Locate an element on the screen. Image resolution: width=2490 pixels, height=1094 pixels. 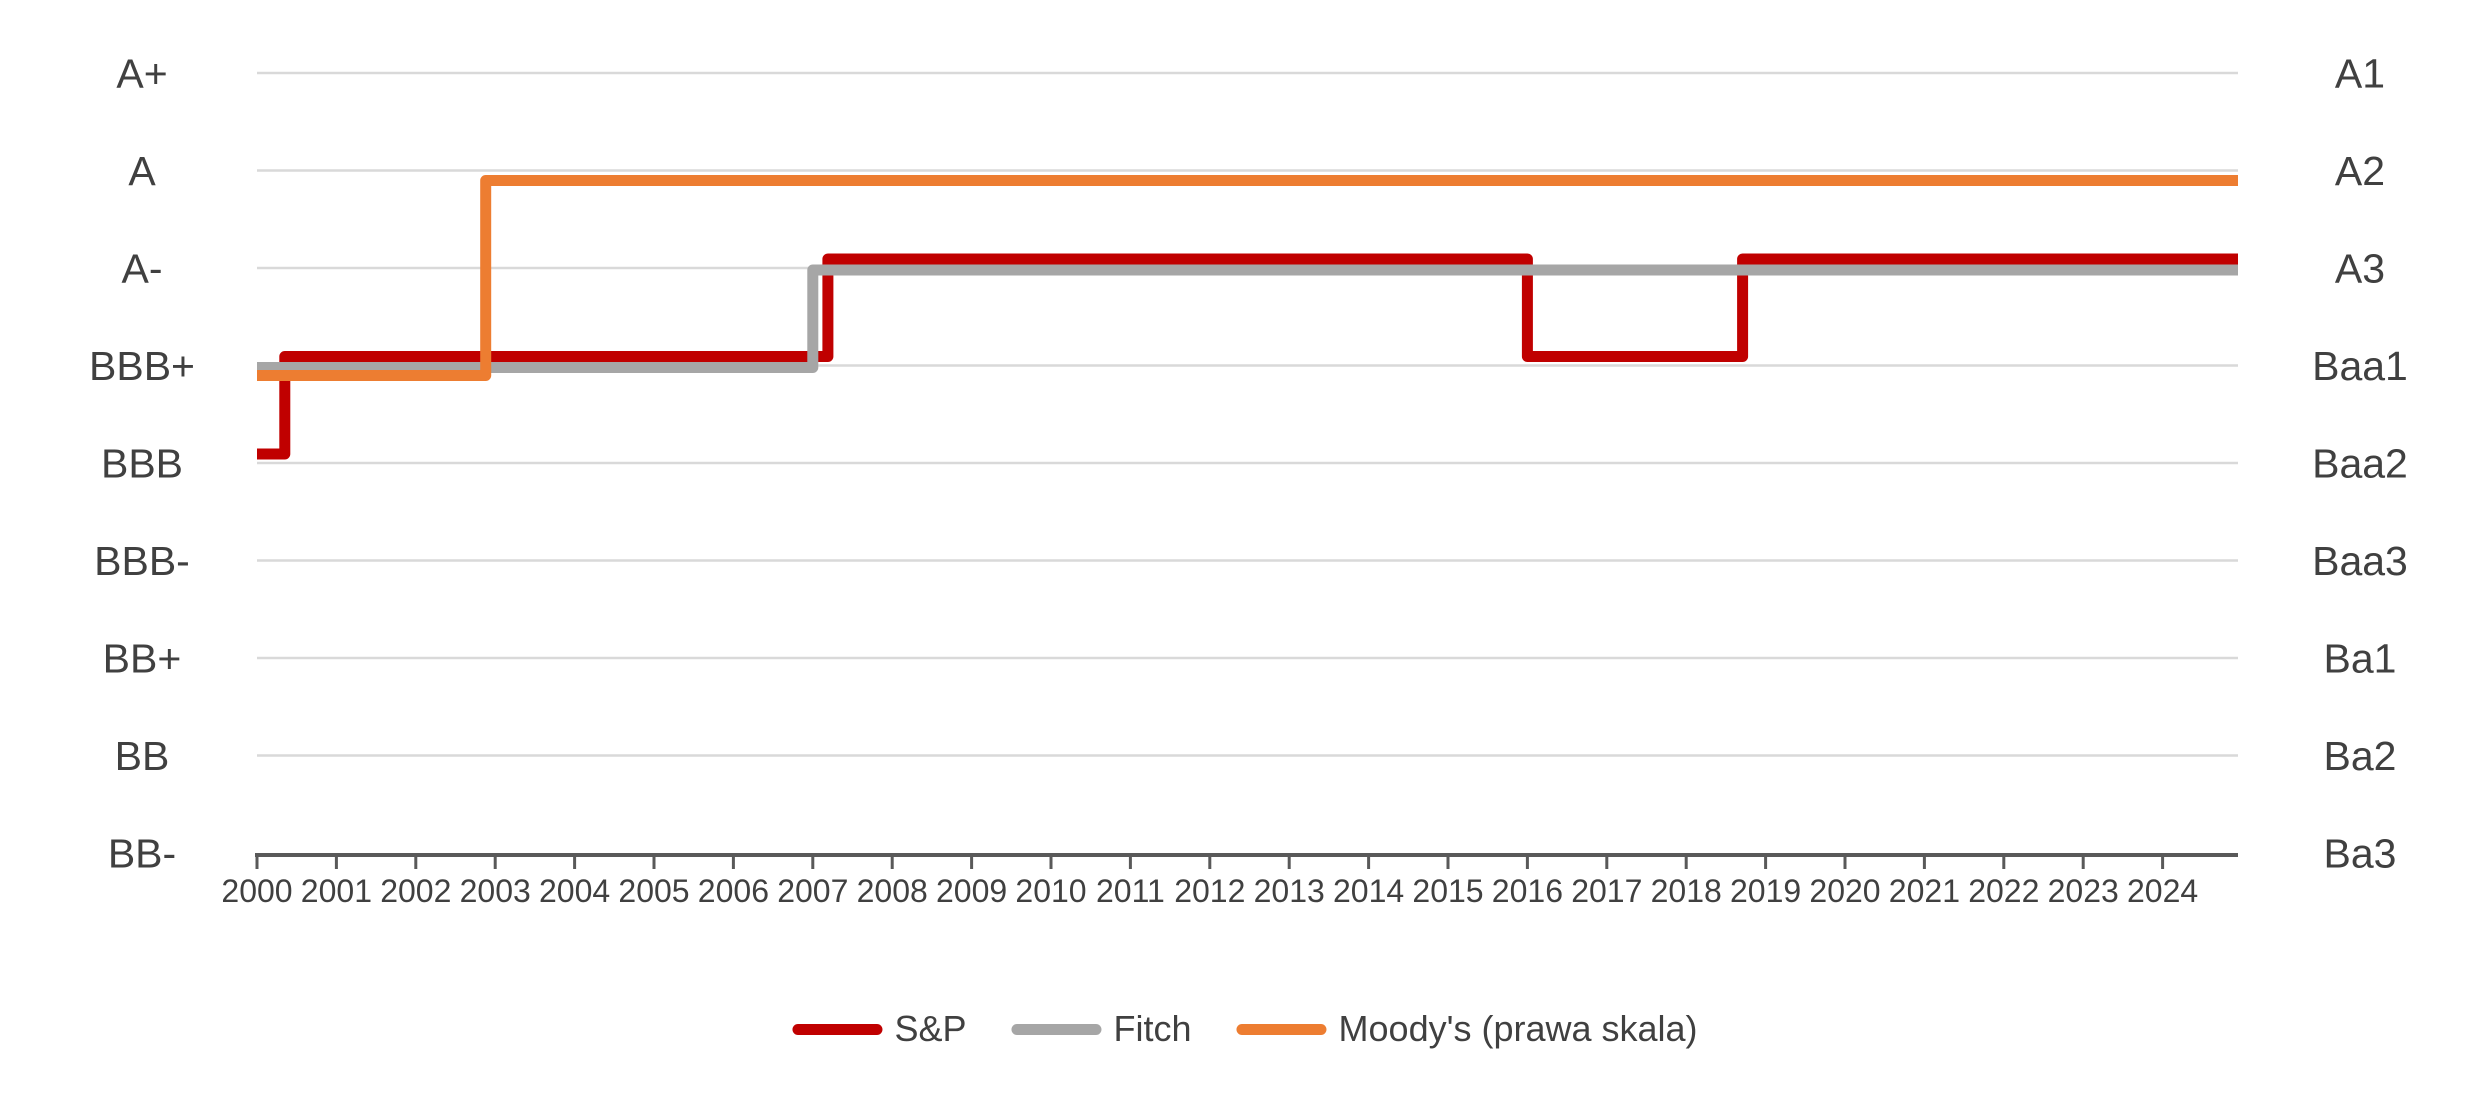
x-axis-tick-label: 2011 is located at coordinates (1130, 891).